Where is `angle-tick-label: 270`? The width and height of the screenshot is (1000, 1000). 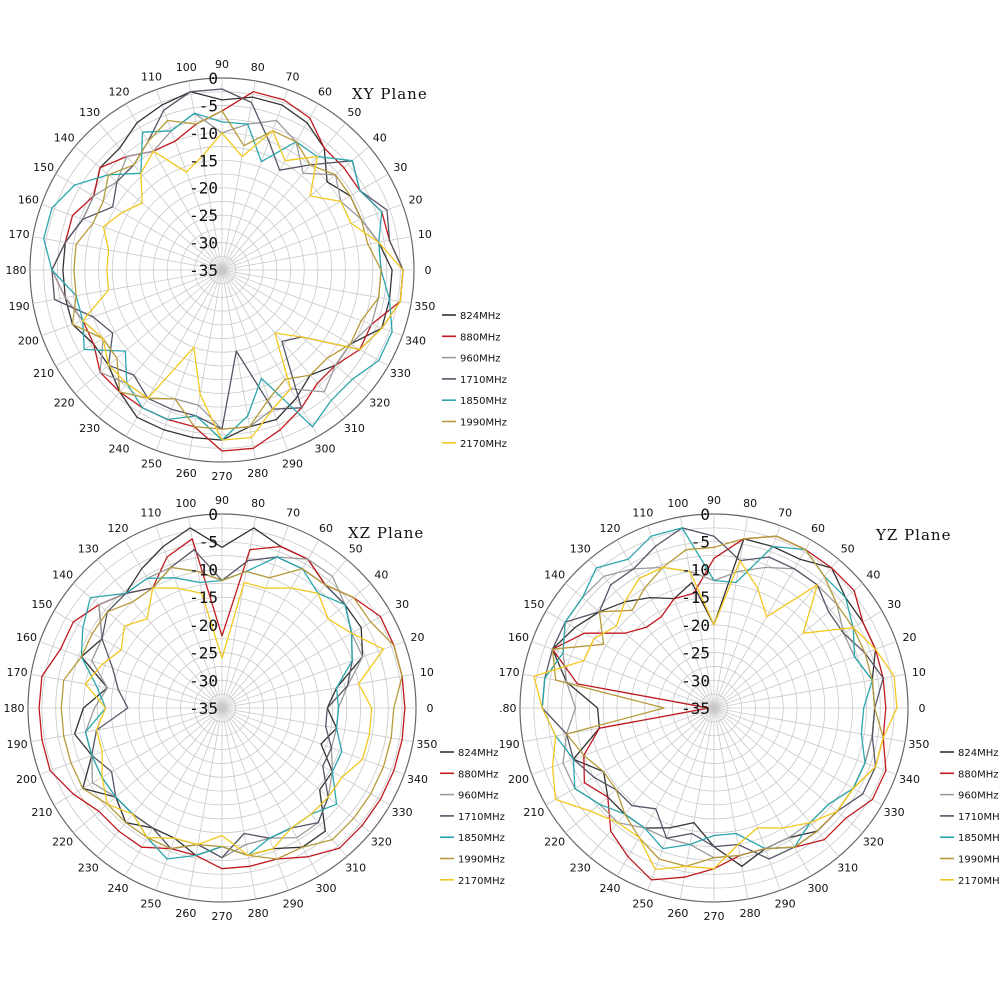
angle-tick-label: 270 is located at coordinates (222, 916).